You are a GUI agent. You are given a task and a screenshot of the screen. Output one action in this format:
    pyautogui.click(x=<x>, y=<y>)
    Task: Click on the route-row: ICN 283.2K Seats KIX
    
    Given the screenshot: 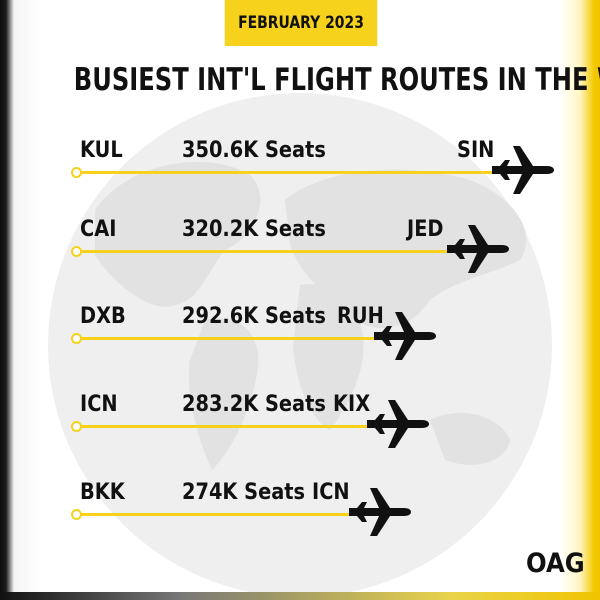 What is the action you would take?
    pyautogui.click(x=300, y=432)
    